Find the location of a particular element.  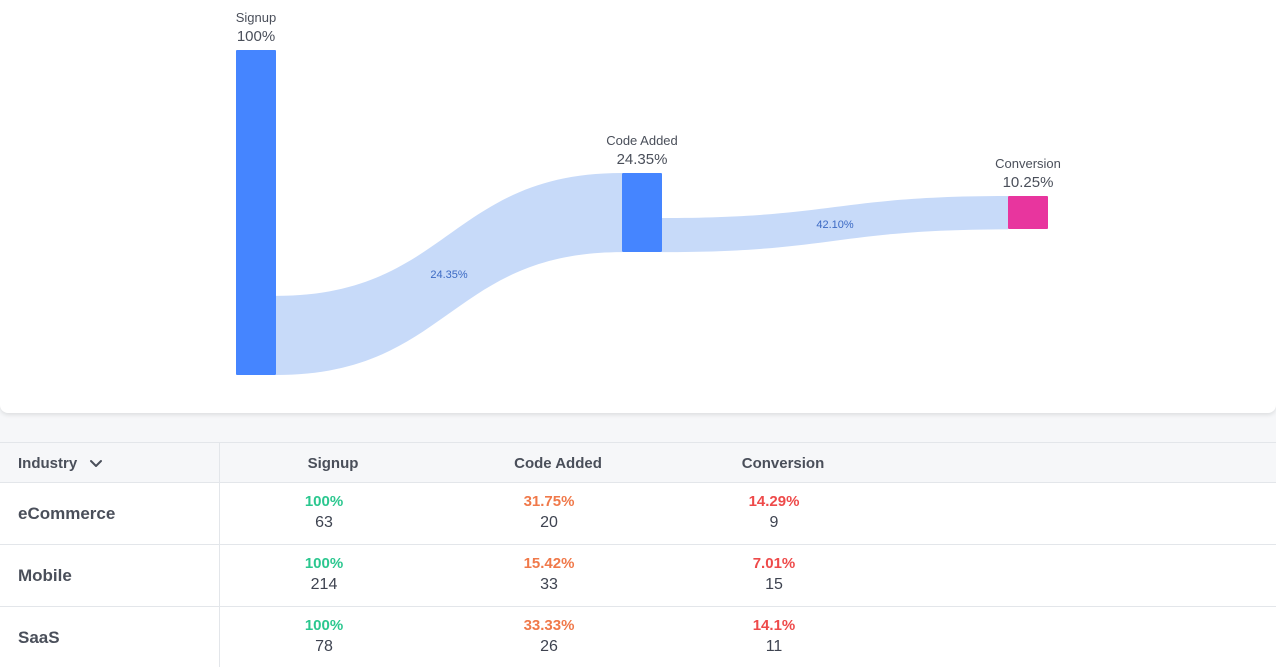

row-label-cell: eCommerce is located at coordinates (110, 513).